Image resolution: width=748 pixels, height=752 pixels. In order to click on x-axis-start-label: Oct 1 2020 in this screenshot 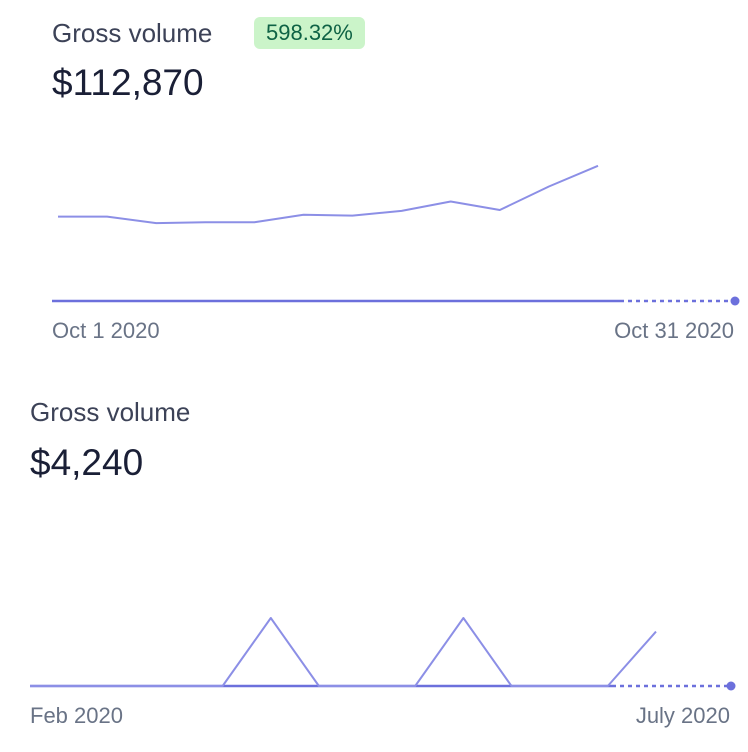, I will do `click(106, 330)`.